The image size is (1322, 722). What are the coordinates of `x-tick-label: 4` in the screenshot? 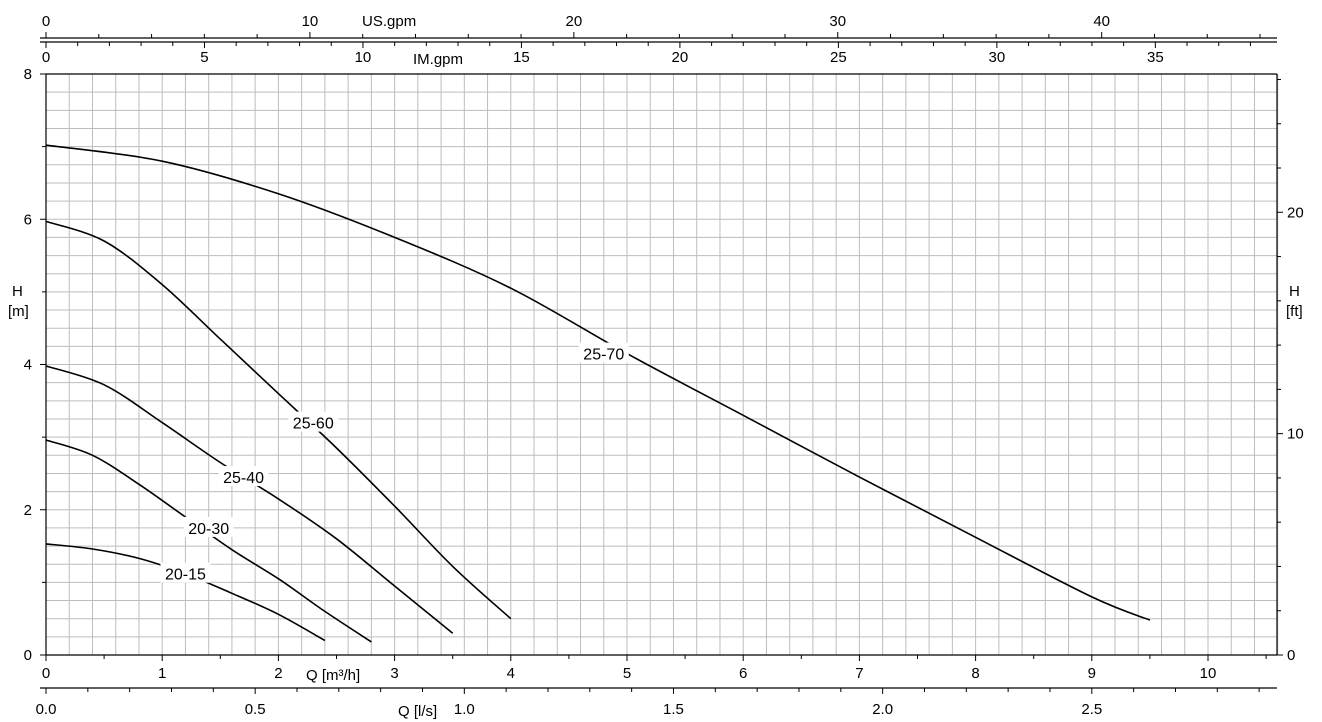 It's located at (511, 673).